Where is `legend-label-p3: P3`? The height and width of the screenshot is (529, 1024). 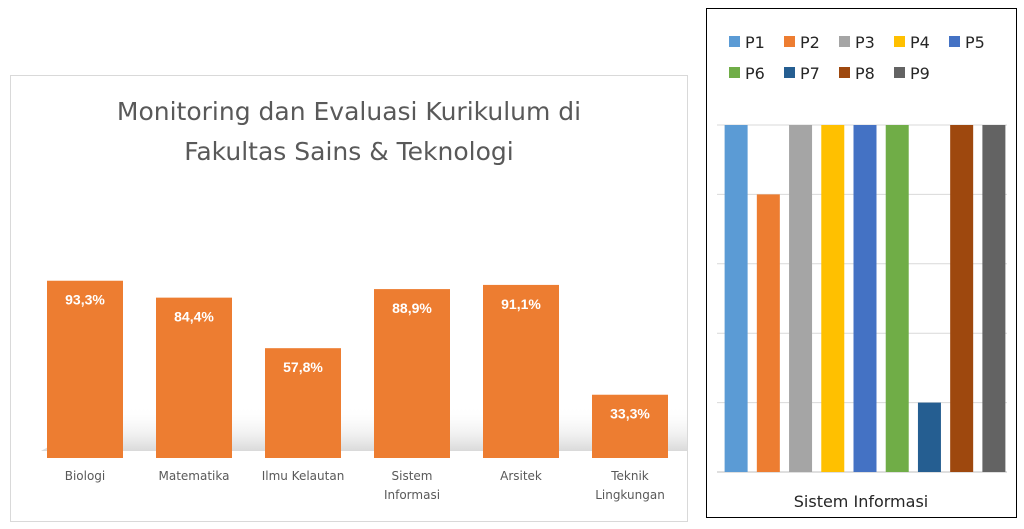
legend-label-p3: P3 is located at coordinates (865, 42).